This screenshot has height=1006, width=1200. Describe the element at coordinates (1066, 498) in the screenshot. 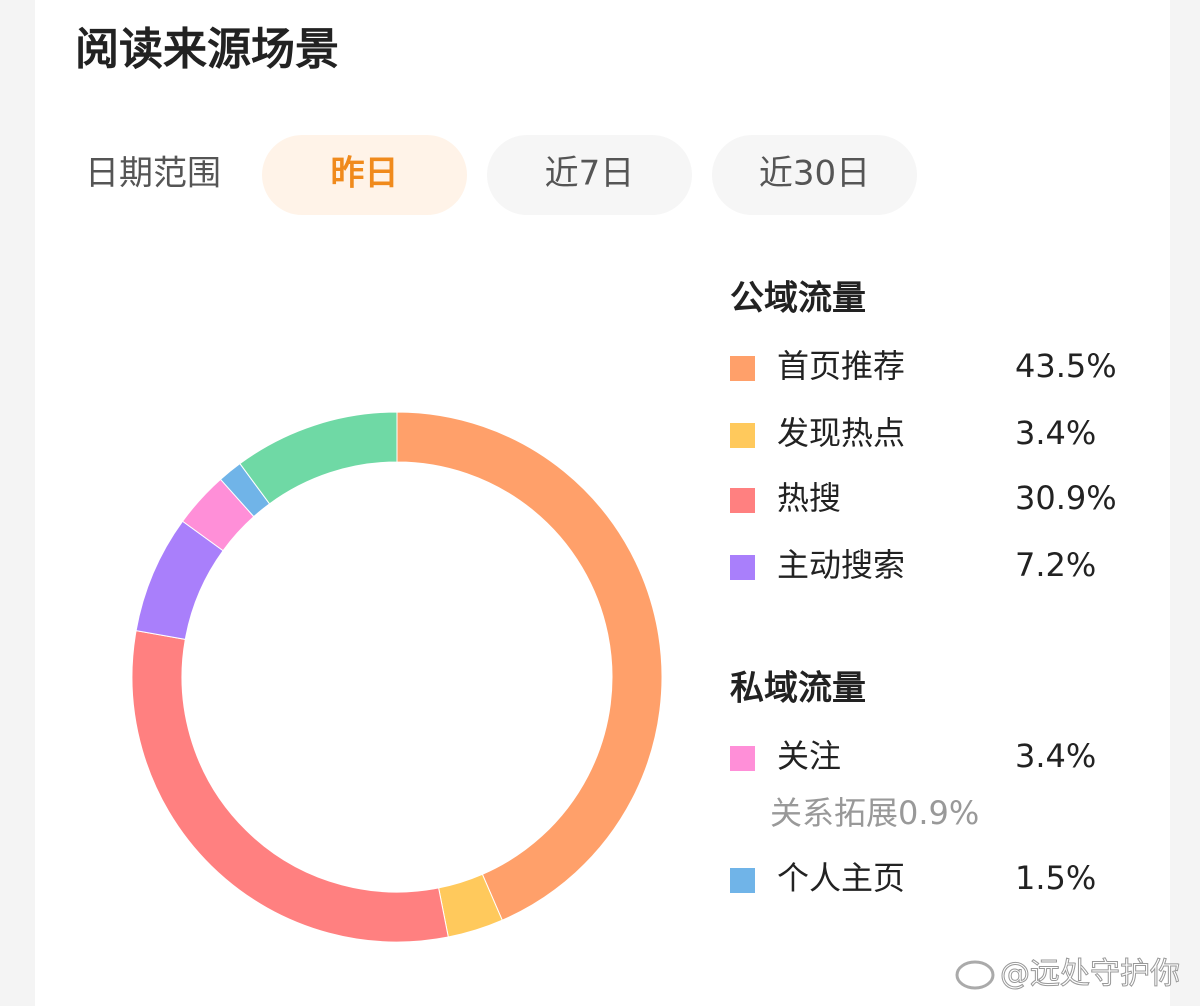

I see `legend-value: 30.9%` at that location.